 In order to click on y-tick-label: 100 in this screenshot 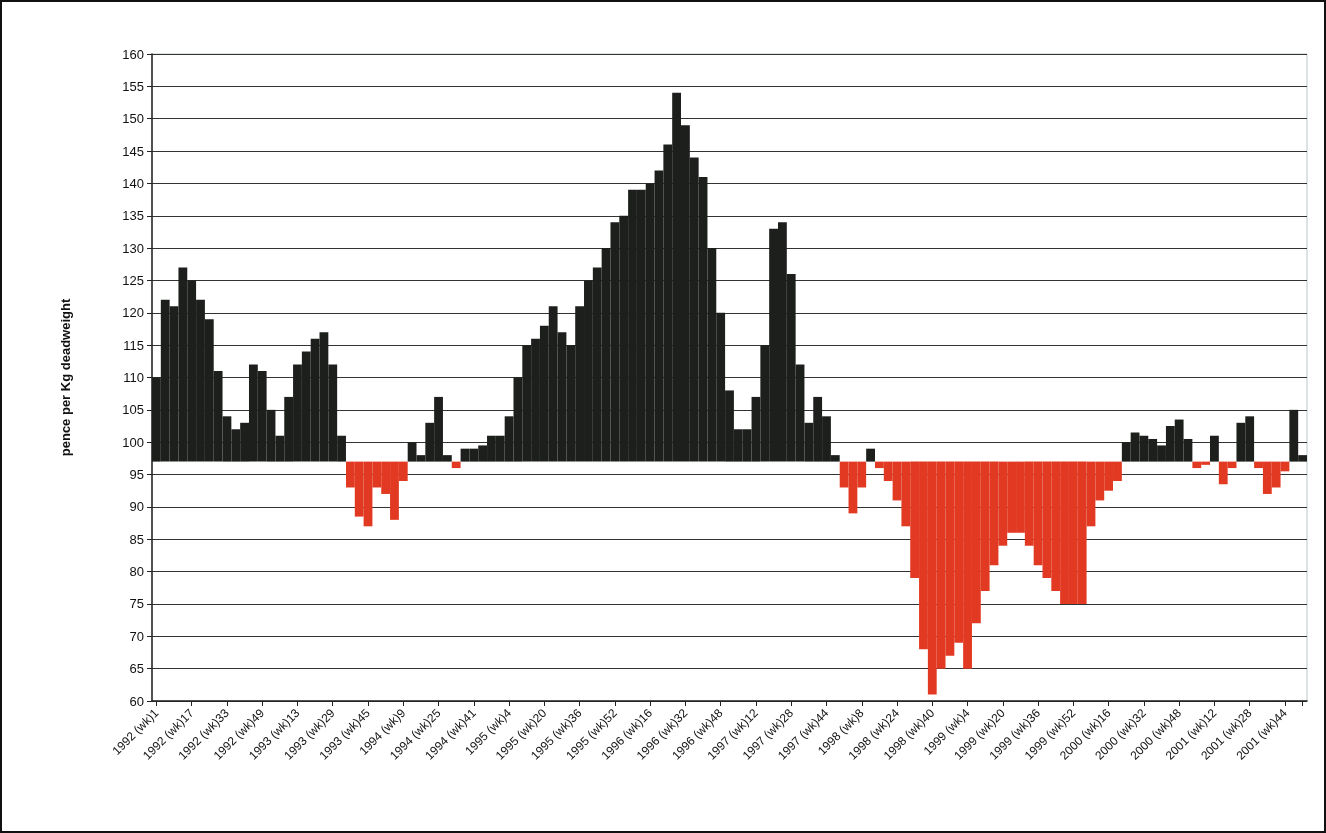, I will do `click(133, 442)`.